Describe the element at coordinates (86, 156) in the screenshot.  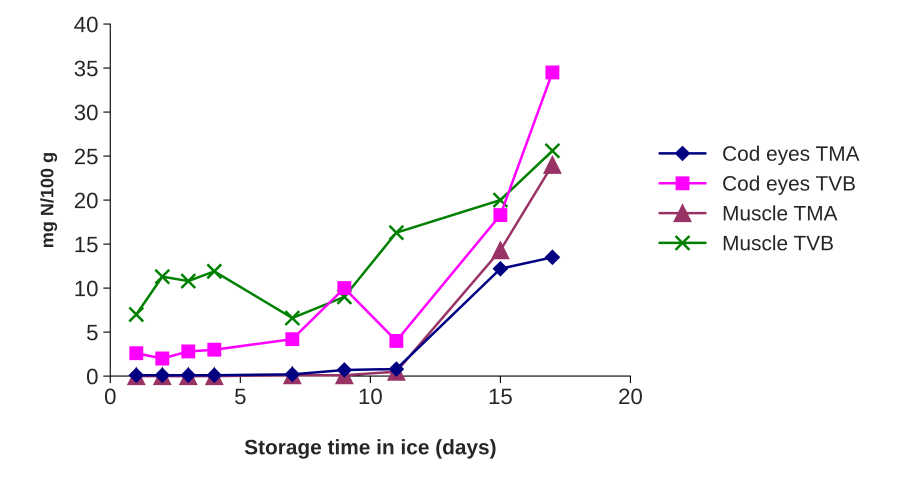
I see `y-tick-label: 25` at that location.